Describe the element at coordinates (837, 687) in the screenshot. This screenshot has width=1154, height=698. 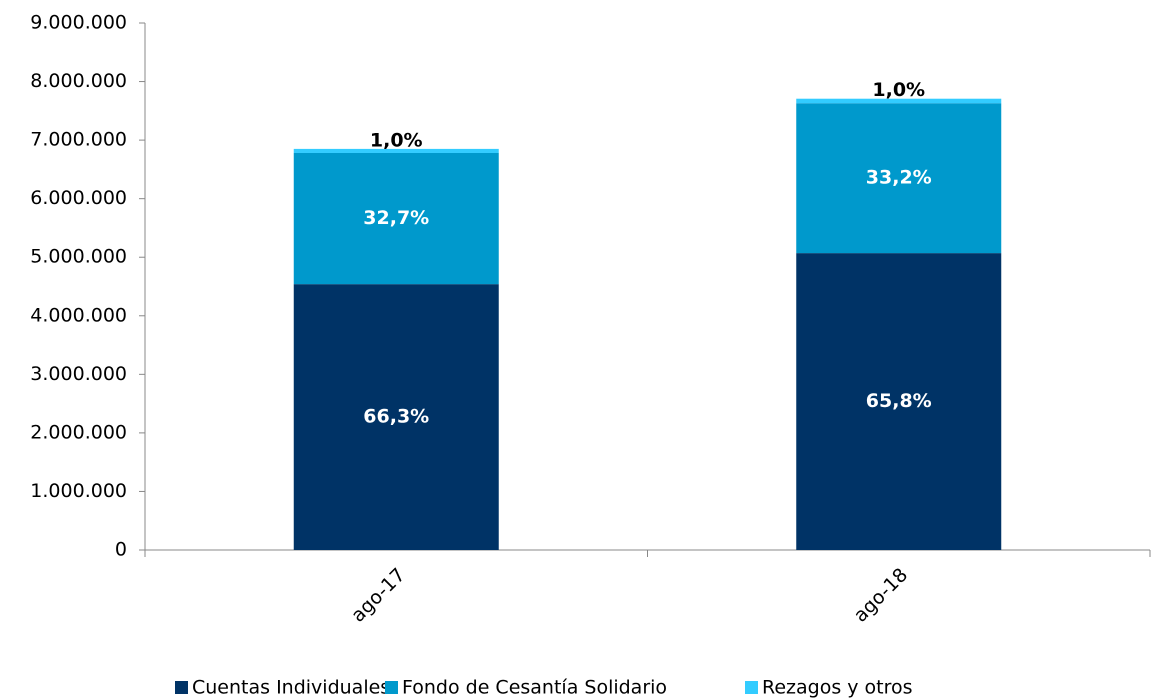
I see `legend-label: Rezagos y otros` at that location.